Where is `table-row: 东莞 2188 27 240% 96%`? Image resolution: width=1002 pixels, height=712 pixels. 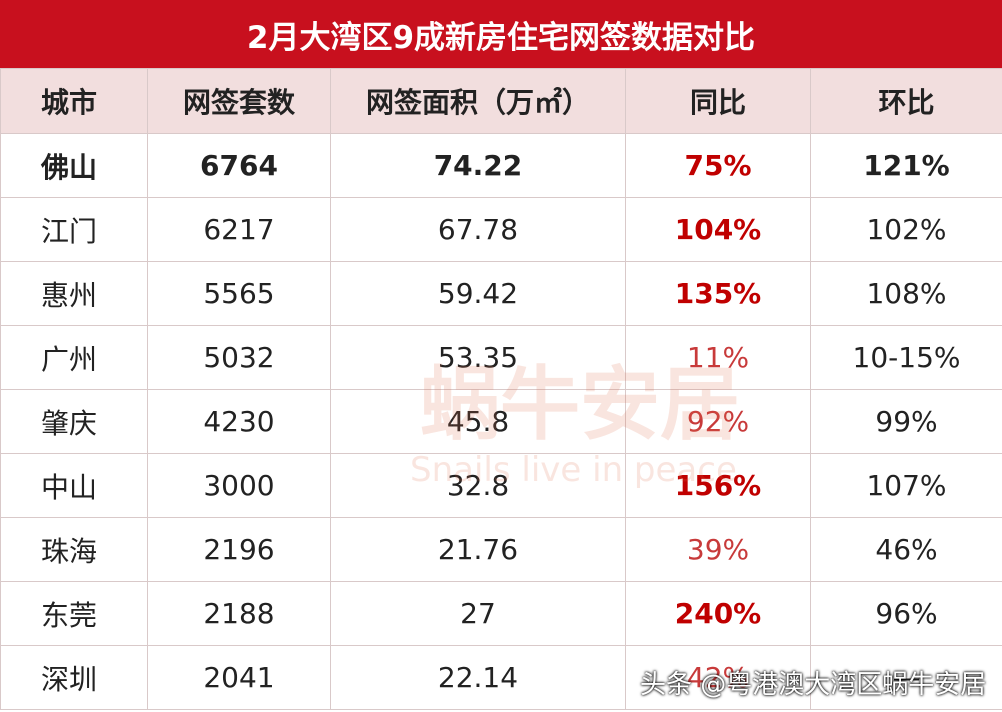 table-row: 东莞 2188 27 240% 96% is located at coordinates (501, 613).